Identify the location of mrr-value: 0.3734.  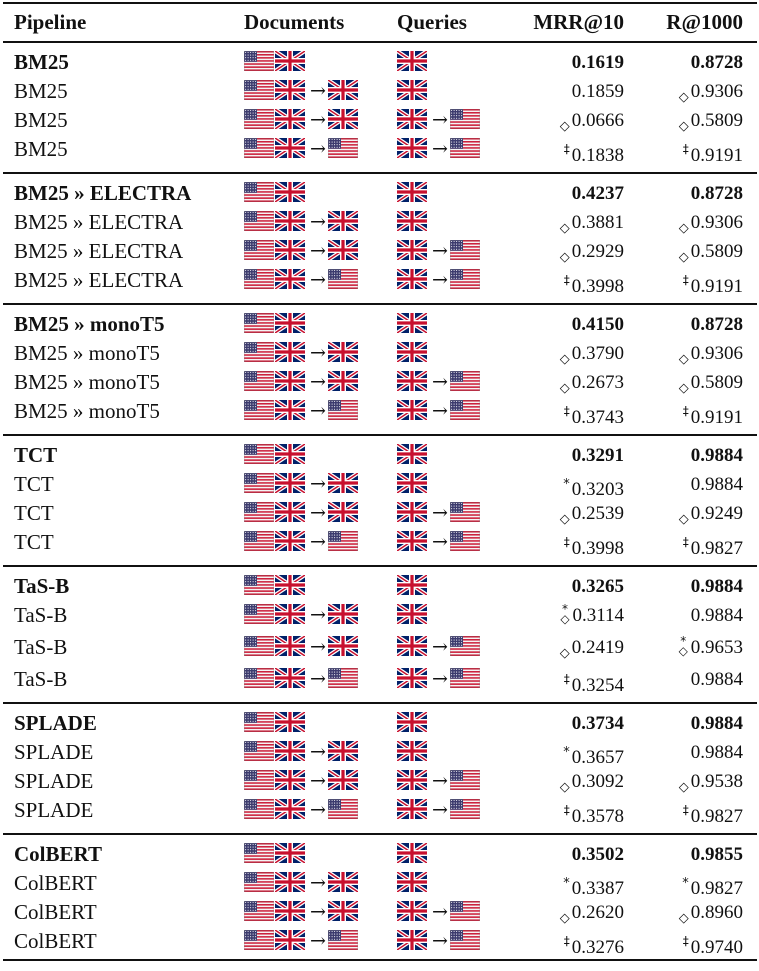
(597, 723).